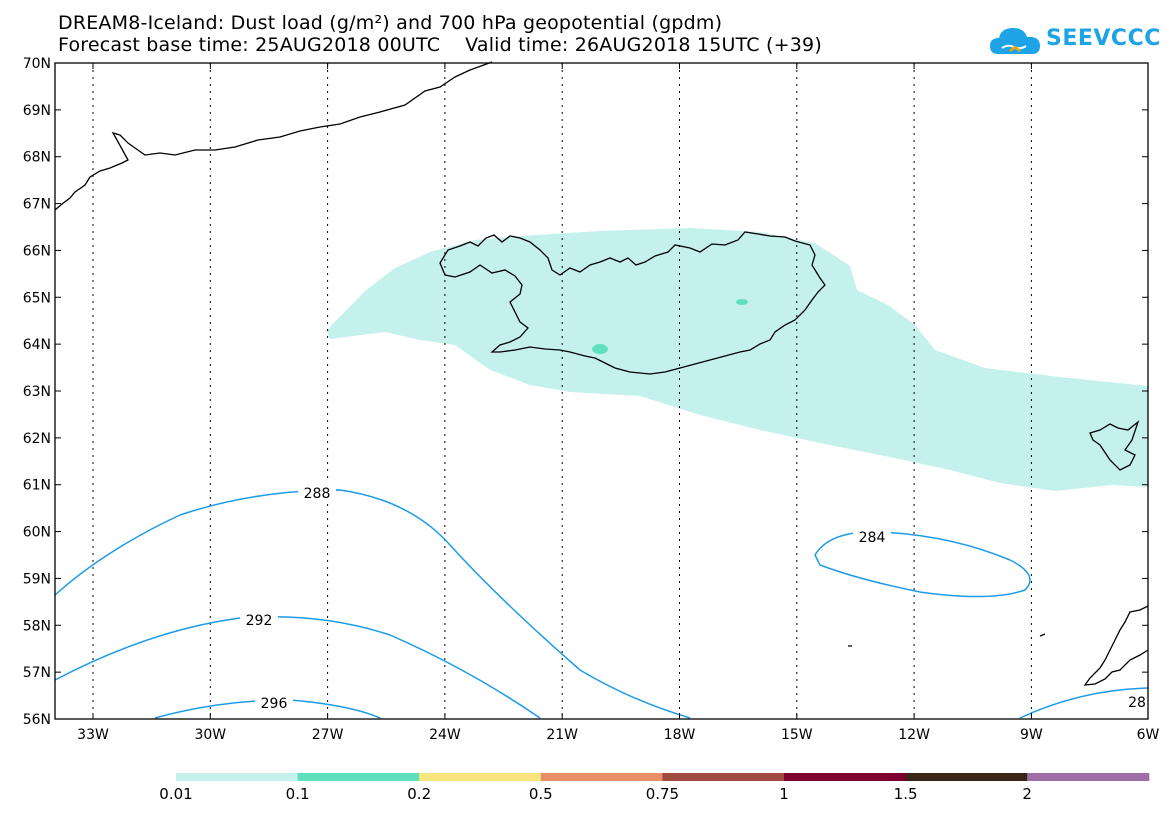  What do you see at coordinates (1137, 703) in the screenshot?
I see `contour-label-28: 28` at bounding box center [1137, 703].